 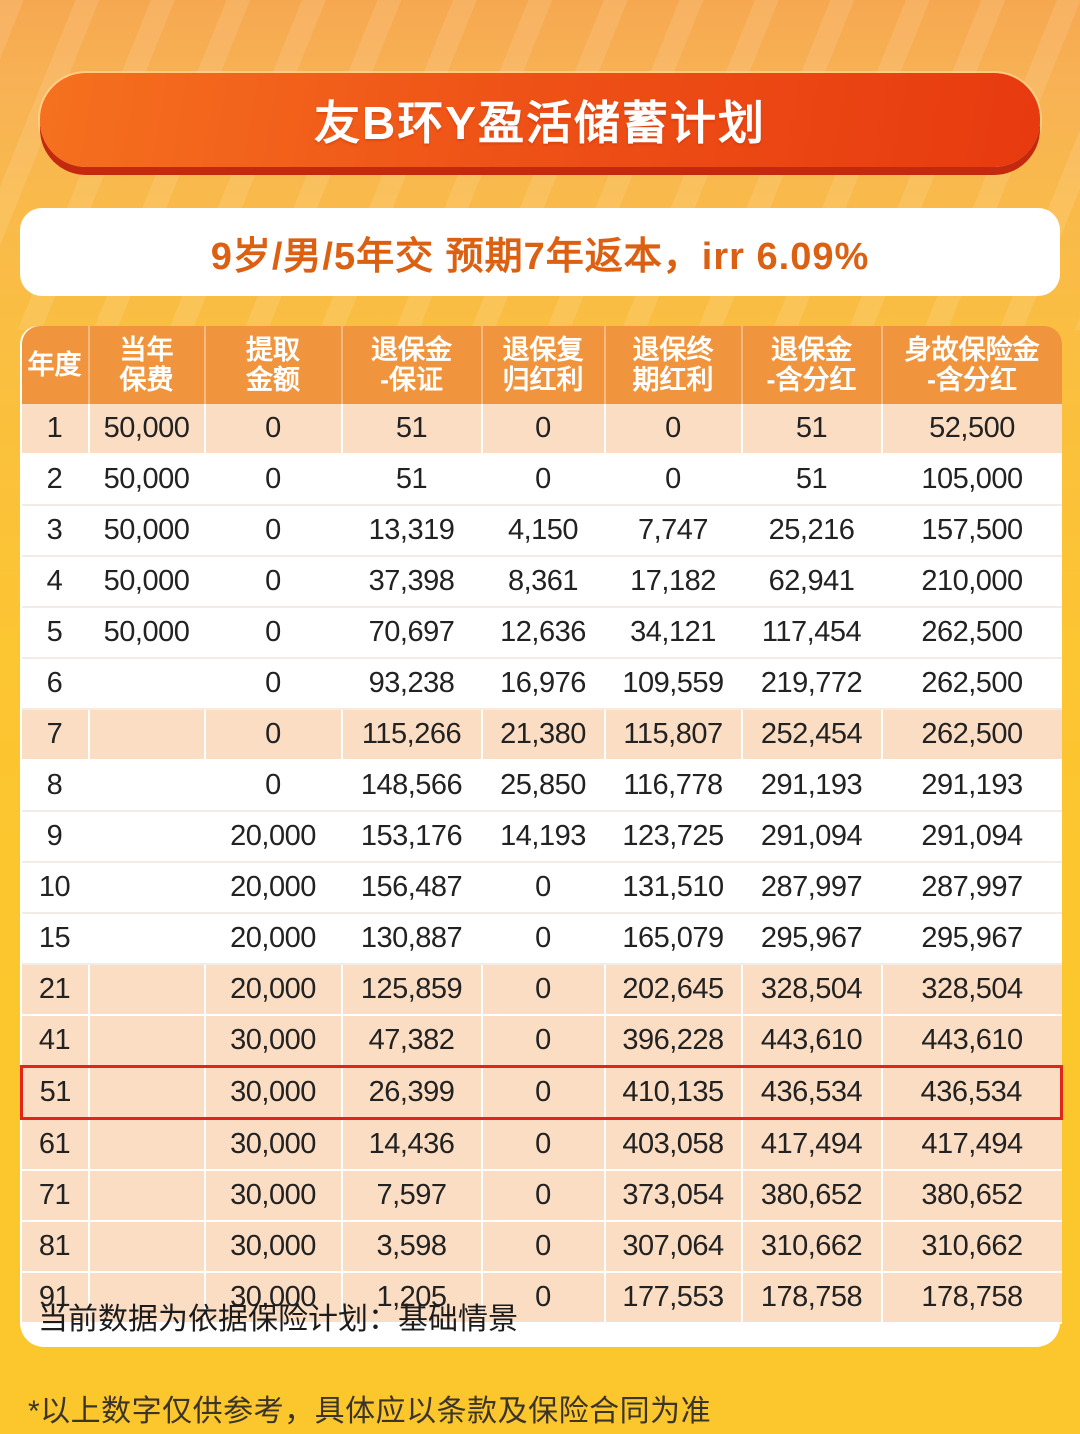 What do you see at coordinates (971, 1041) in the screenshot?
I see `value-cell: 443,610` at bounding box center [971, 1041].